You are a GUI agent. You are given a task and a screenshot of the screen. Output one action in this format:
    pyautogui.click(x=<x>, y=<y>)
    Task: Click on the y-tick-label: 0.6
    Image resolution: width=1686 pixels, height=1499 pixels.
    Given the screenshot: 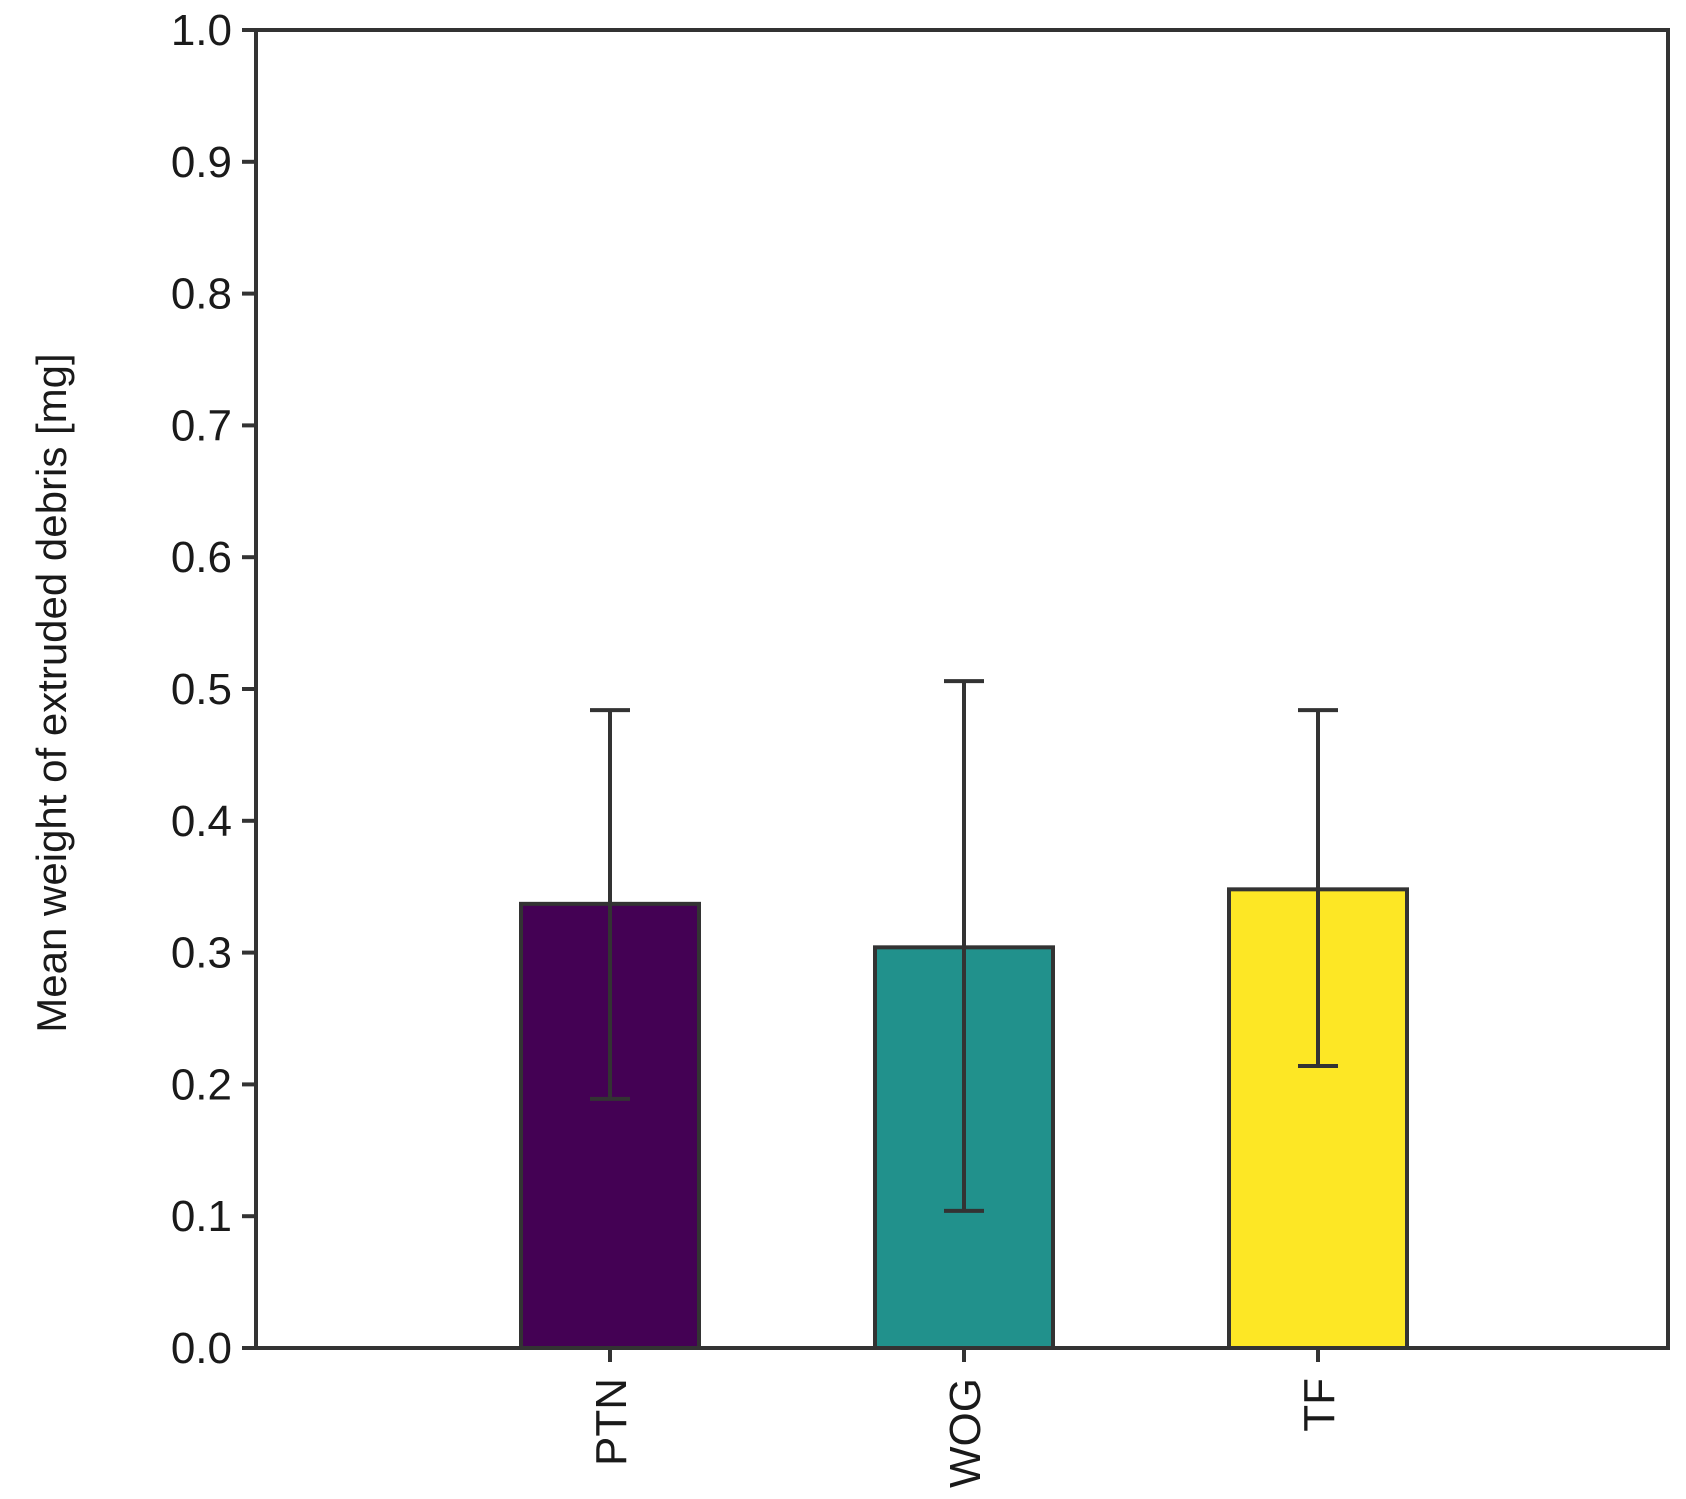 What is the action you would take?
    pyautogui.click(x=201, y=557)
    